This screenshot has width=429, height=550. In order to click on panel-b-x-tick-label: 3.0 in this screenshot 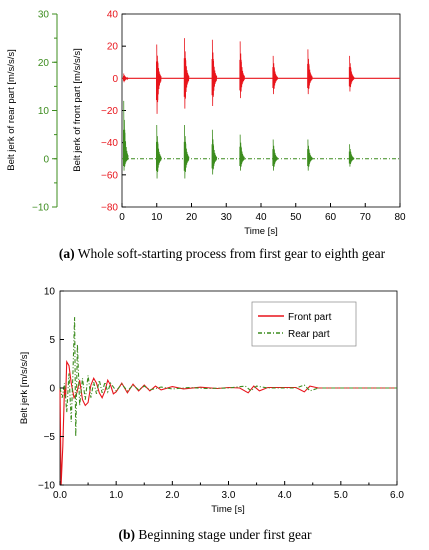, I will do `click(229, 495)`.